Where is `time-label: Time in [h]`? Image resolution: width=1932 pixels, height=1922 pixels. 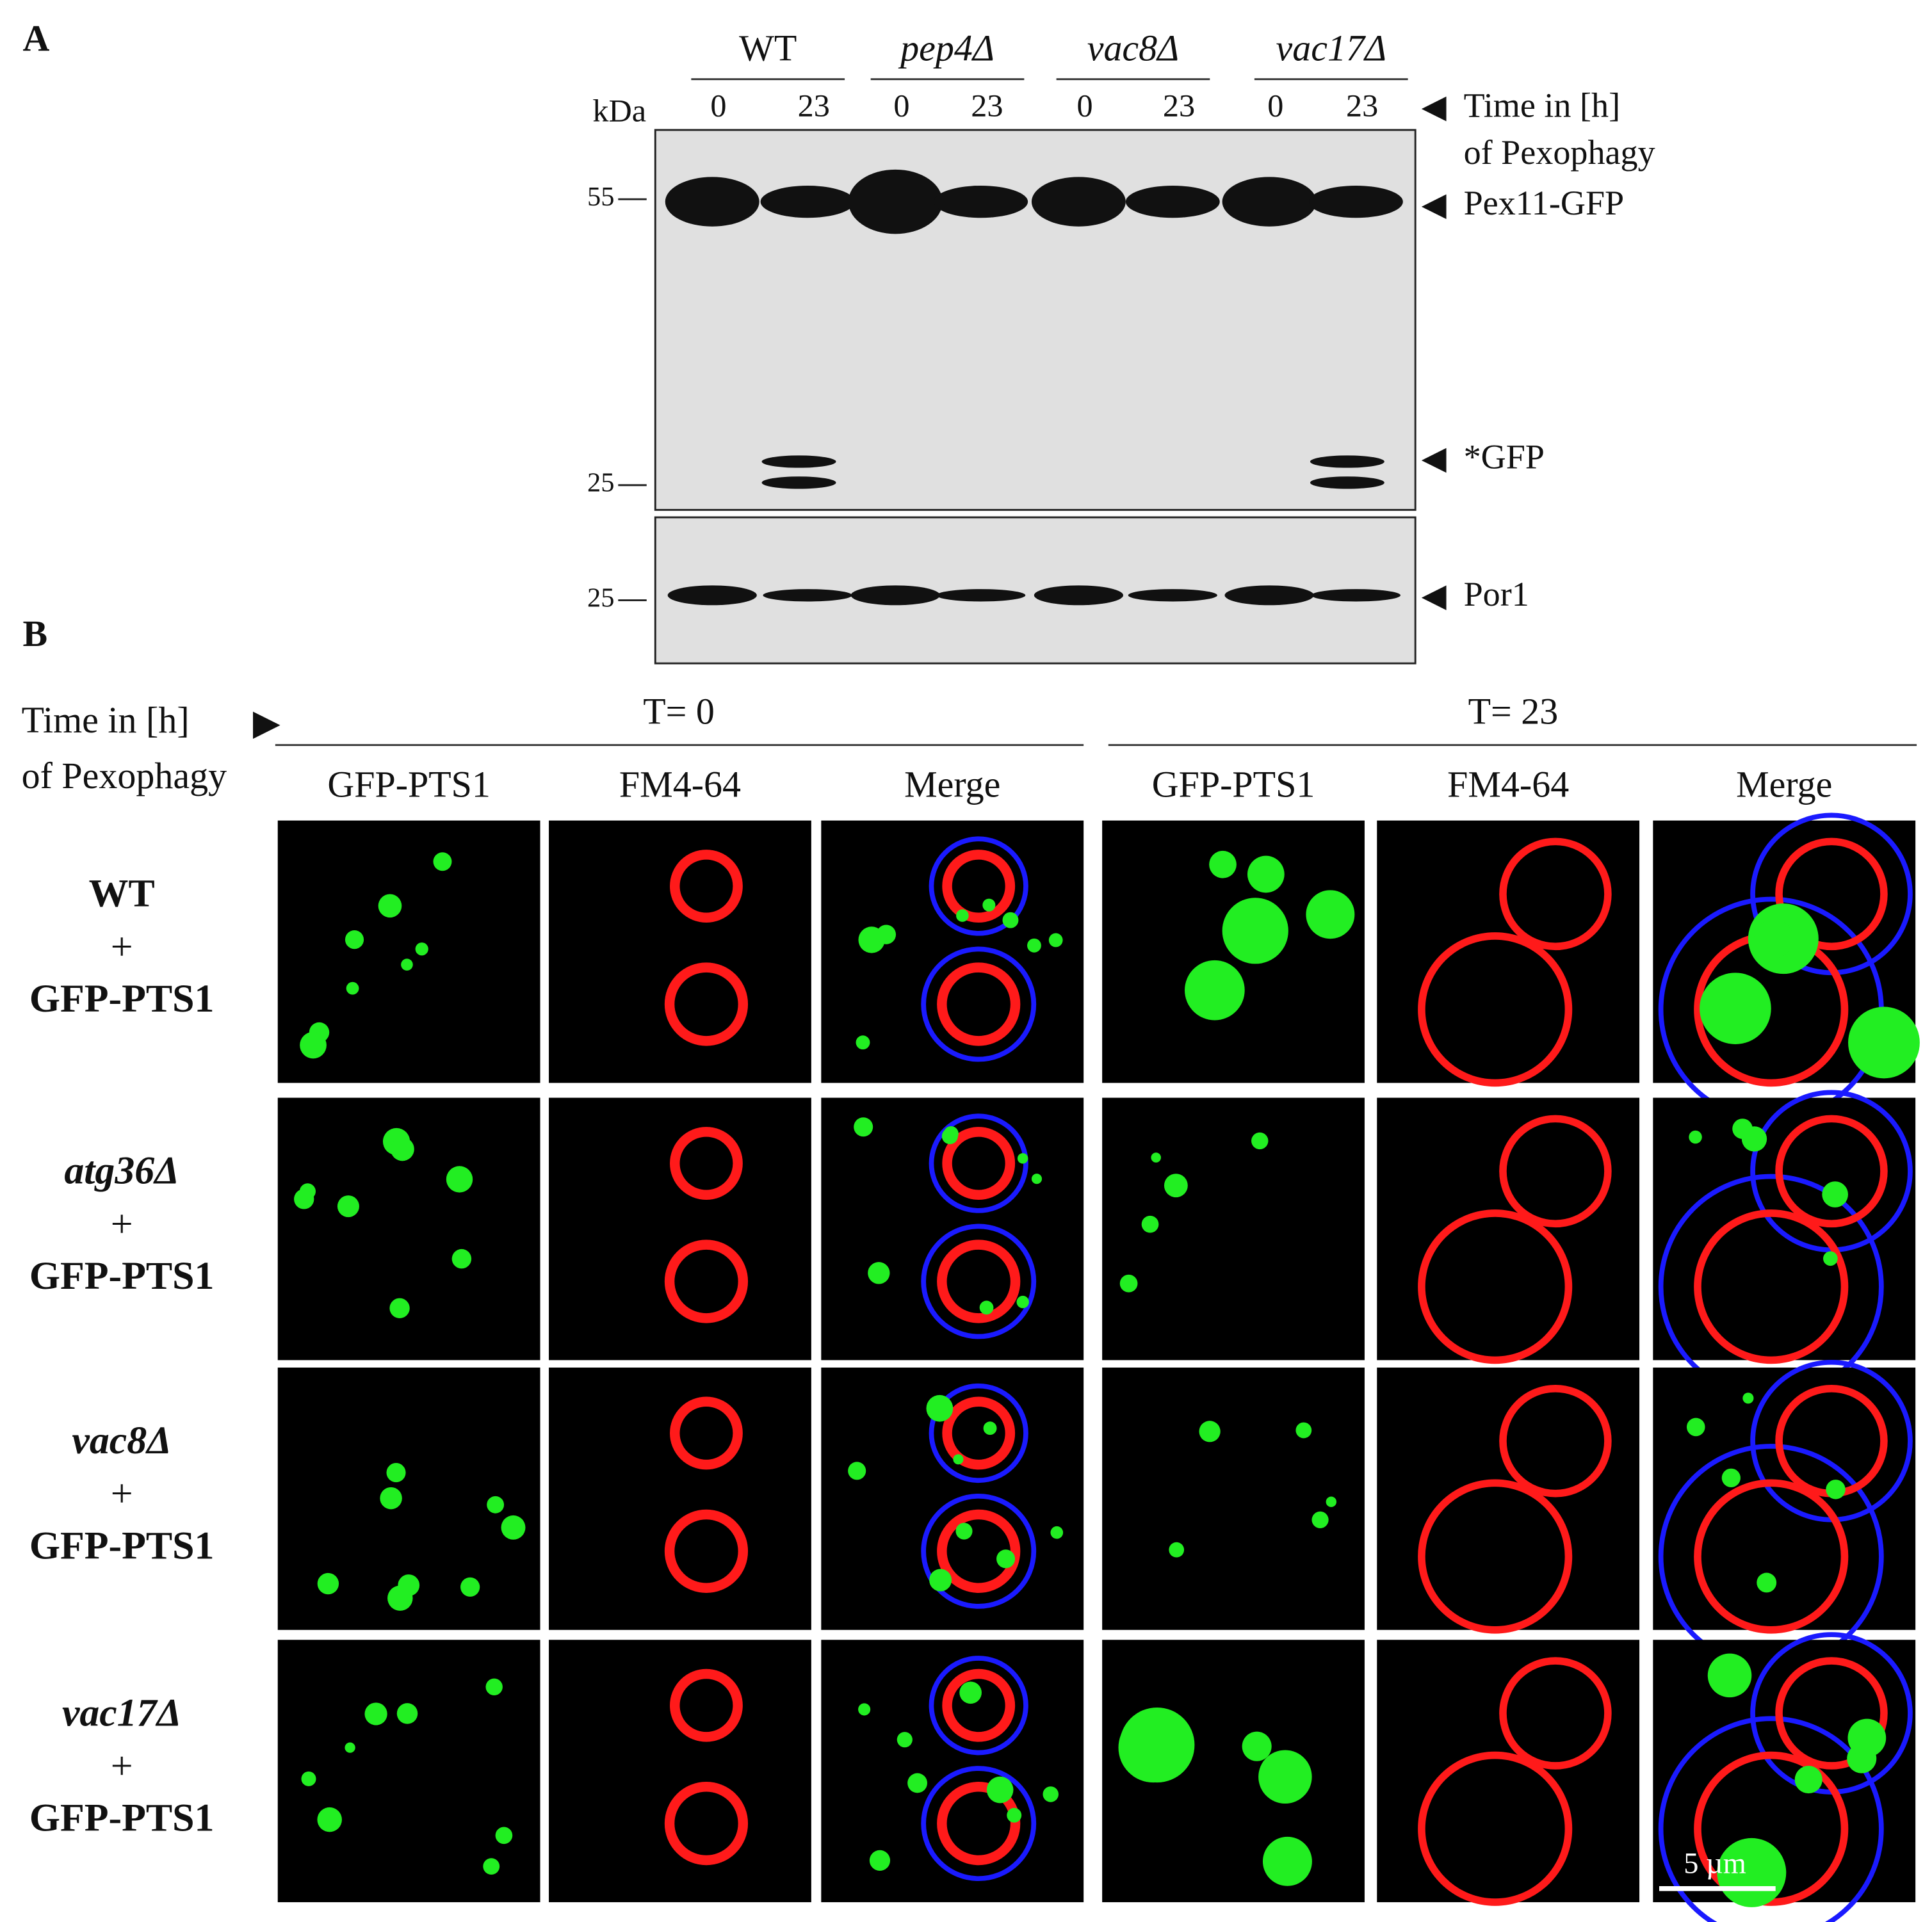 time-label: Time in [h] is located at coordinates (106, 720).